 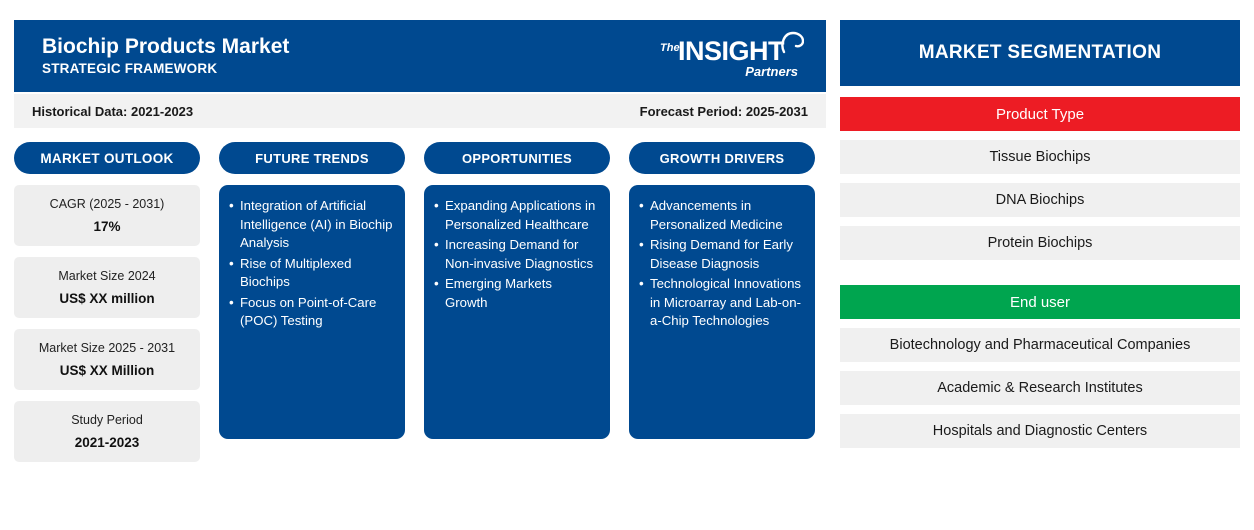 I want to click on stat-market-size-forecast-label: Market Size 2025 - 2031, so click(x=107, y=348).